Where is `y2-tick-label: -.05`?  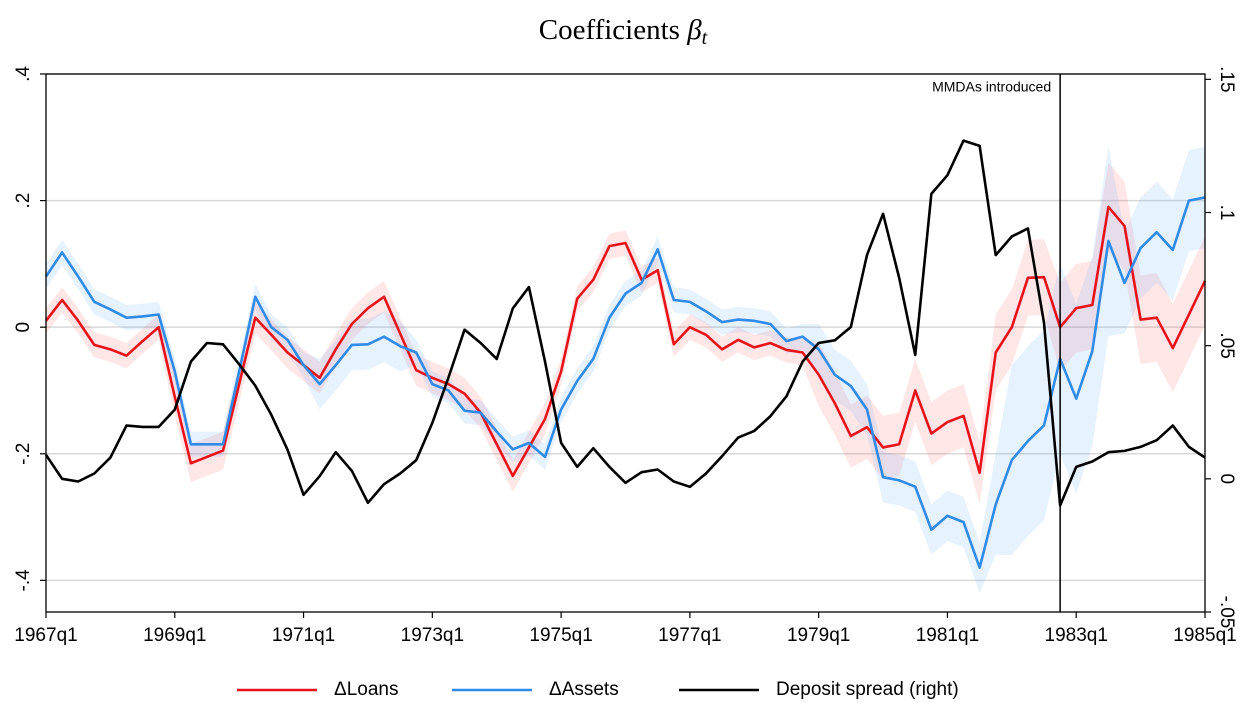
y2-tick-label: -.05 is located at coordinates (1226, 612).